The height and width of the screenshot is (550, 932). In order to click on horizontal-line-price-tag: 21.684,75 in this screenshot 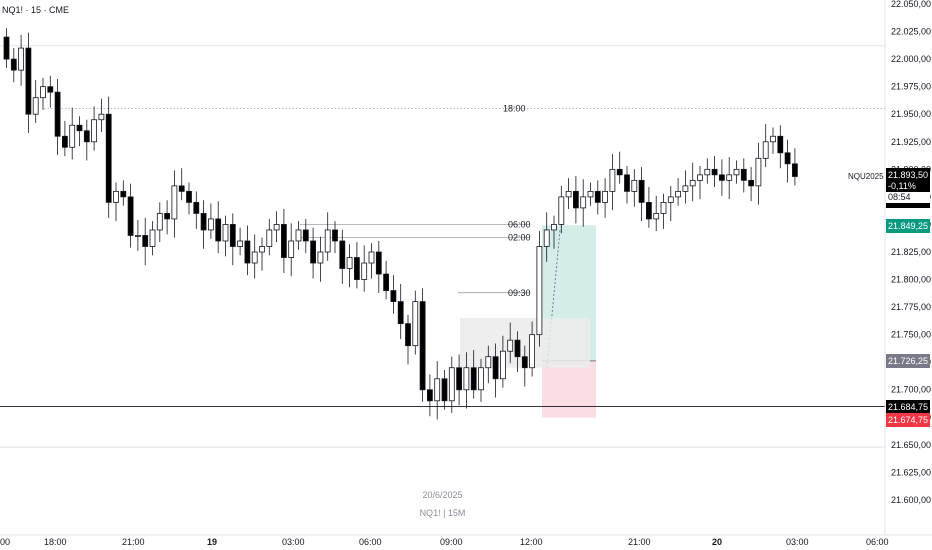, I will do `click(908, 407)`.